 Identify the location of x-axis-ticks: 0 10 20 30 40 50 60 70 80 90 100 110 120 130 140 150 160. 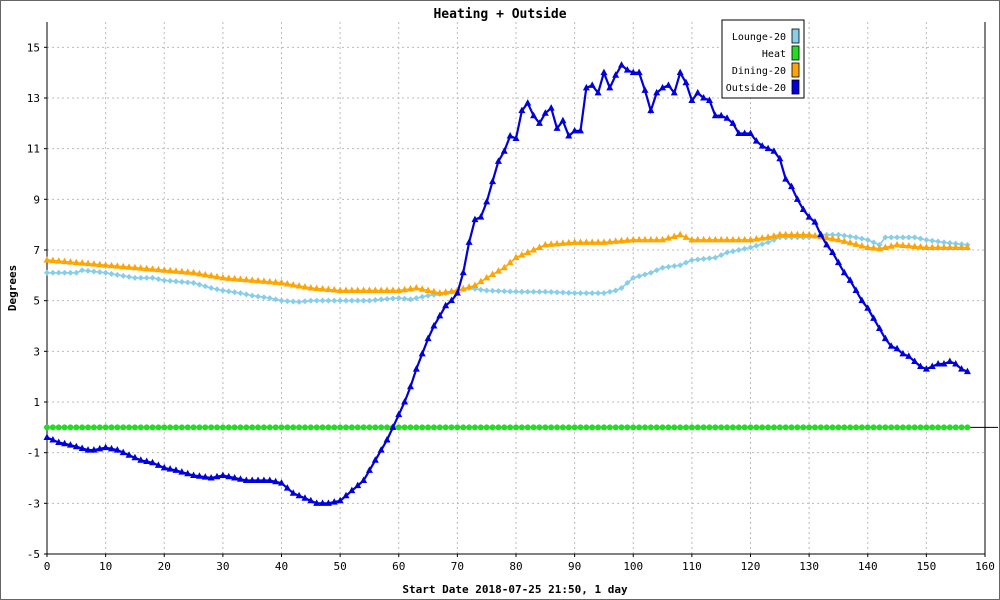
(519, 563).